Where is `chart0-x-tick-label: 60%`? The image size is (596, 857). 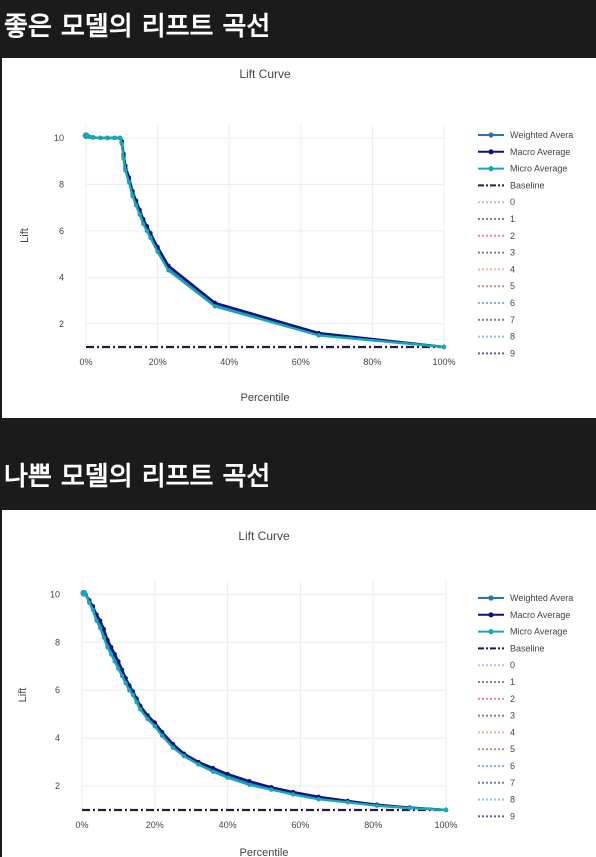 chart0-x-tick-label: 60% is located at coordinates (301, 362).